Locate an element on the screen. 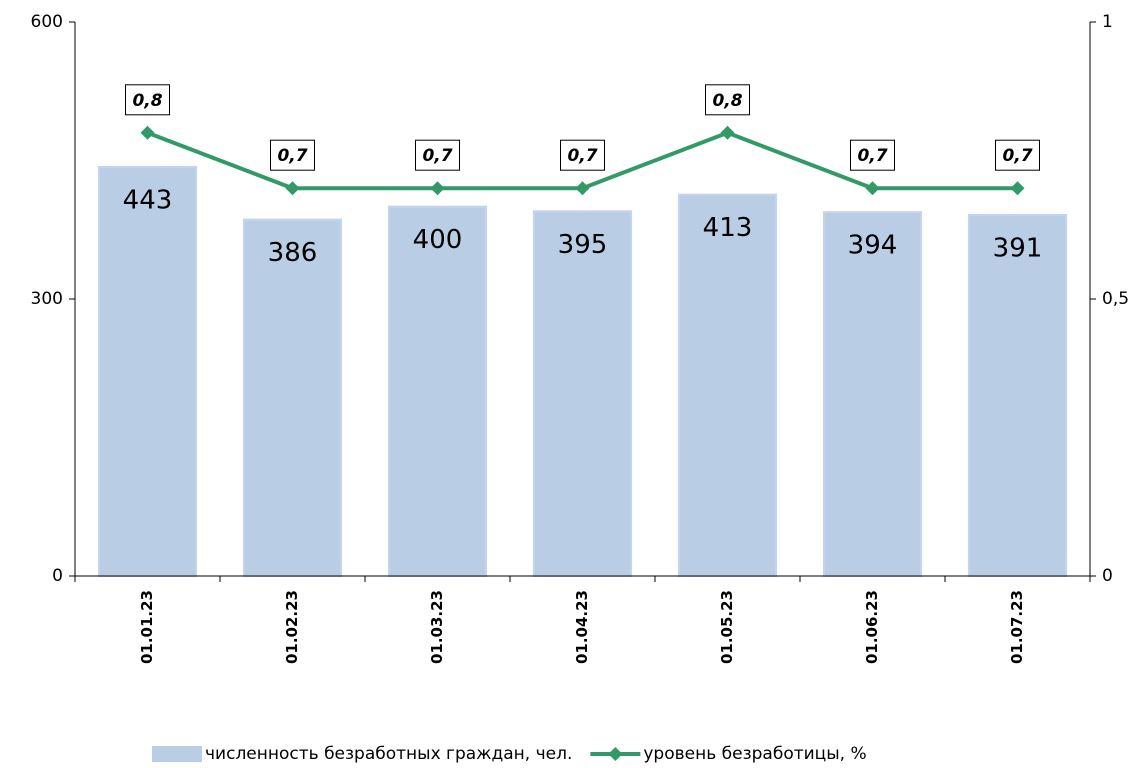 This screenshot has height=768, width=1147. y-tick-label: 300 is located at coordinates (47, 299).